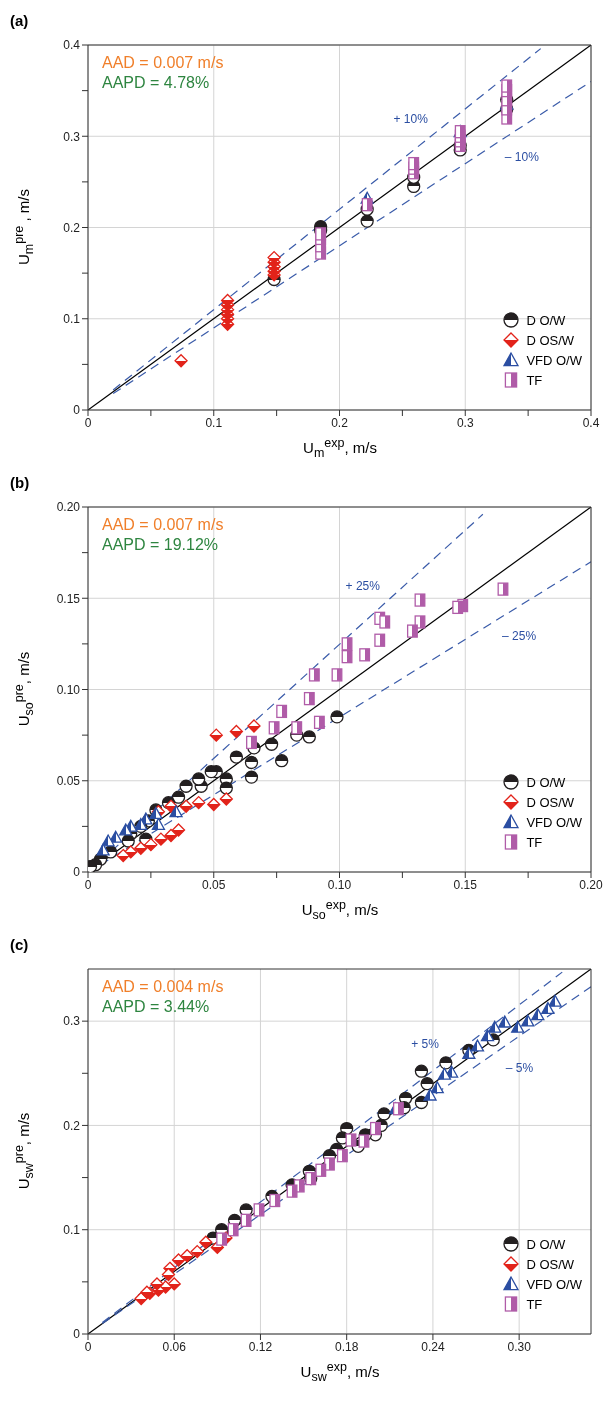  Describe the element at coordinates (591, 422) in the screenshot. I see `x-tick-label: 0.4` at that location.